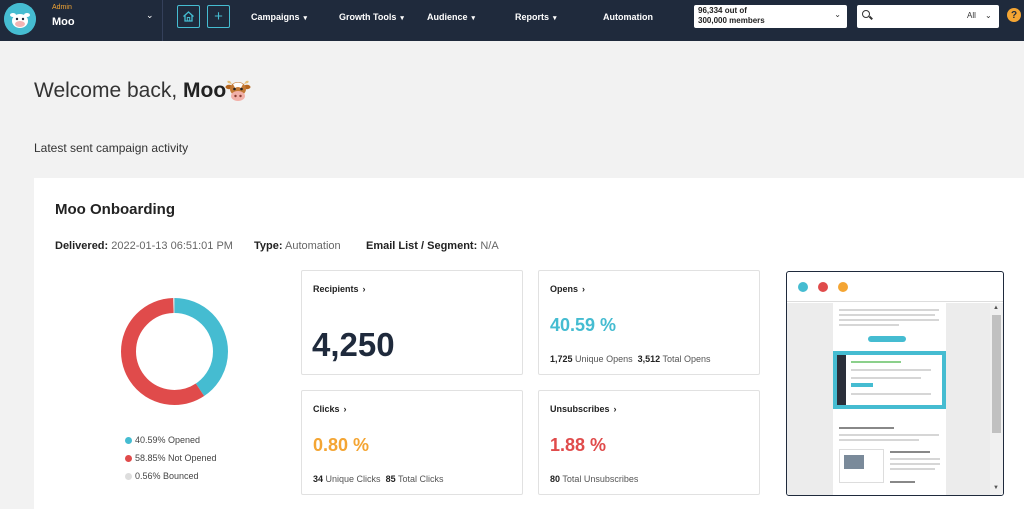  What do you see at coordinates (895, 287) in the screenshot?
I see `preview-window-bar` at bounding box center [895, 287].